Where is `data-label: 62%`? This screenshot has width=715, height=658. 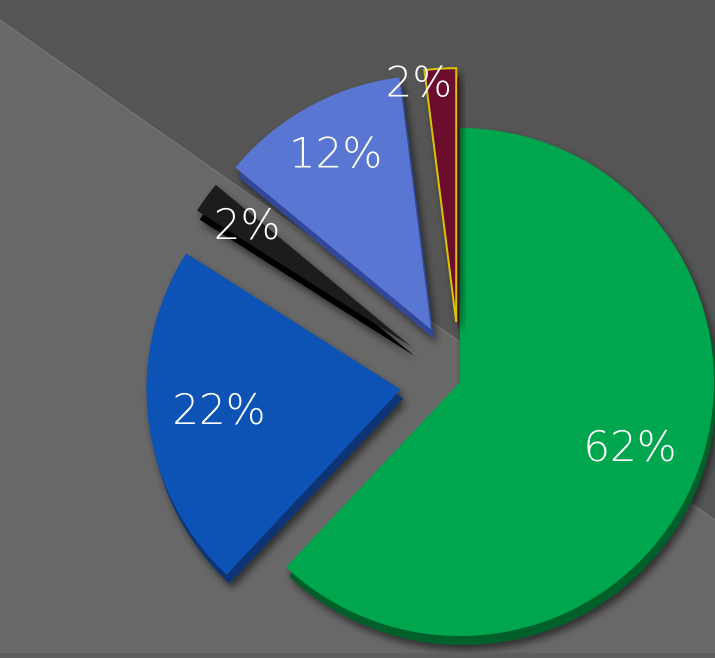
data-label: 62% is located at coordinates (629, 446).